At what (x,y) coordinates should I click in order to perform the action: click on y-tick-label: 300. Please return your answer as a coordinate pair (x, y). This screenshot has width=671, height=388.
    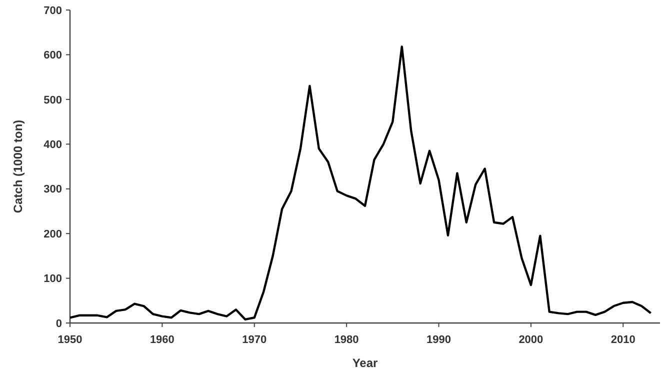
    Looking at the image, I should click on (53, 190).